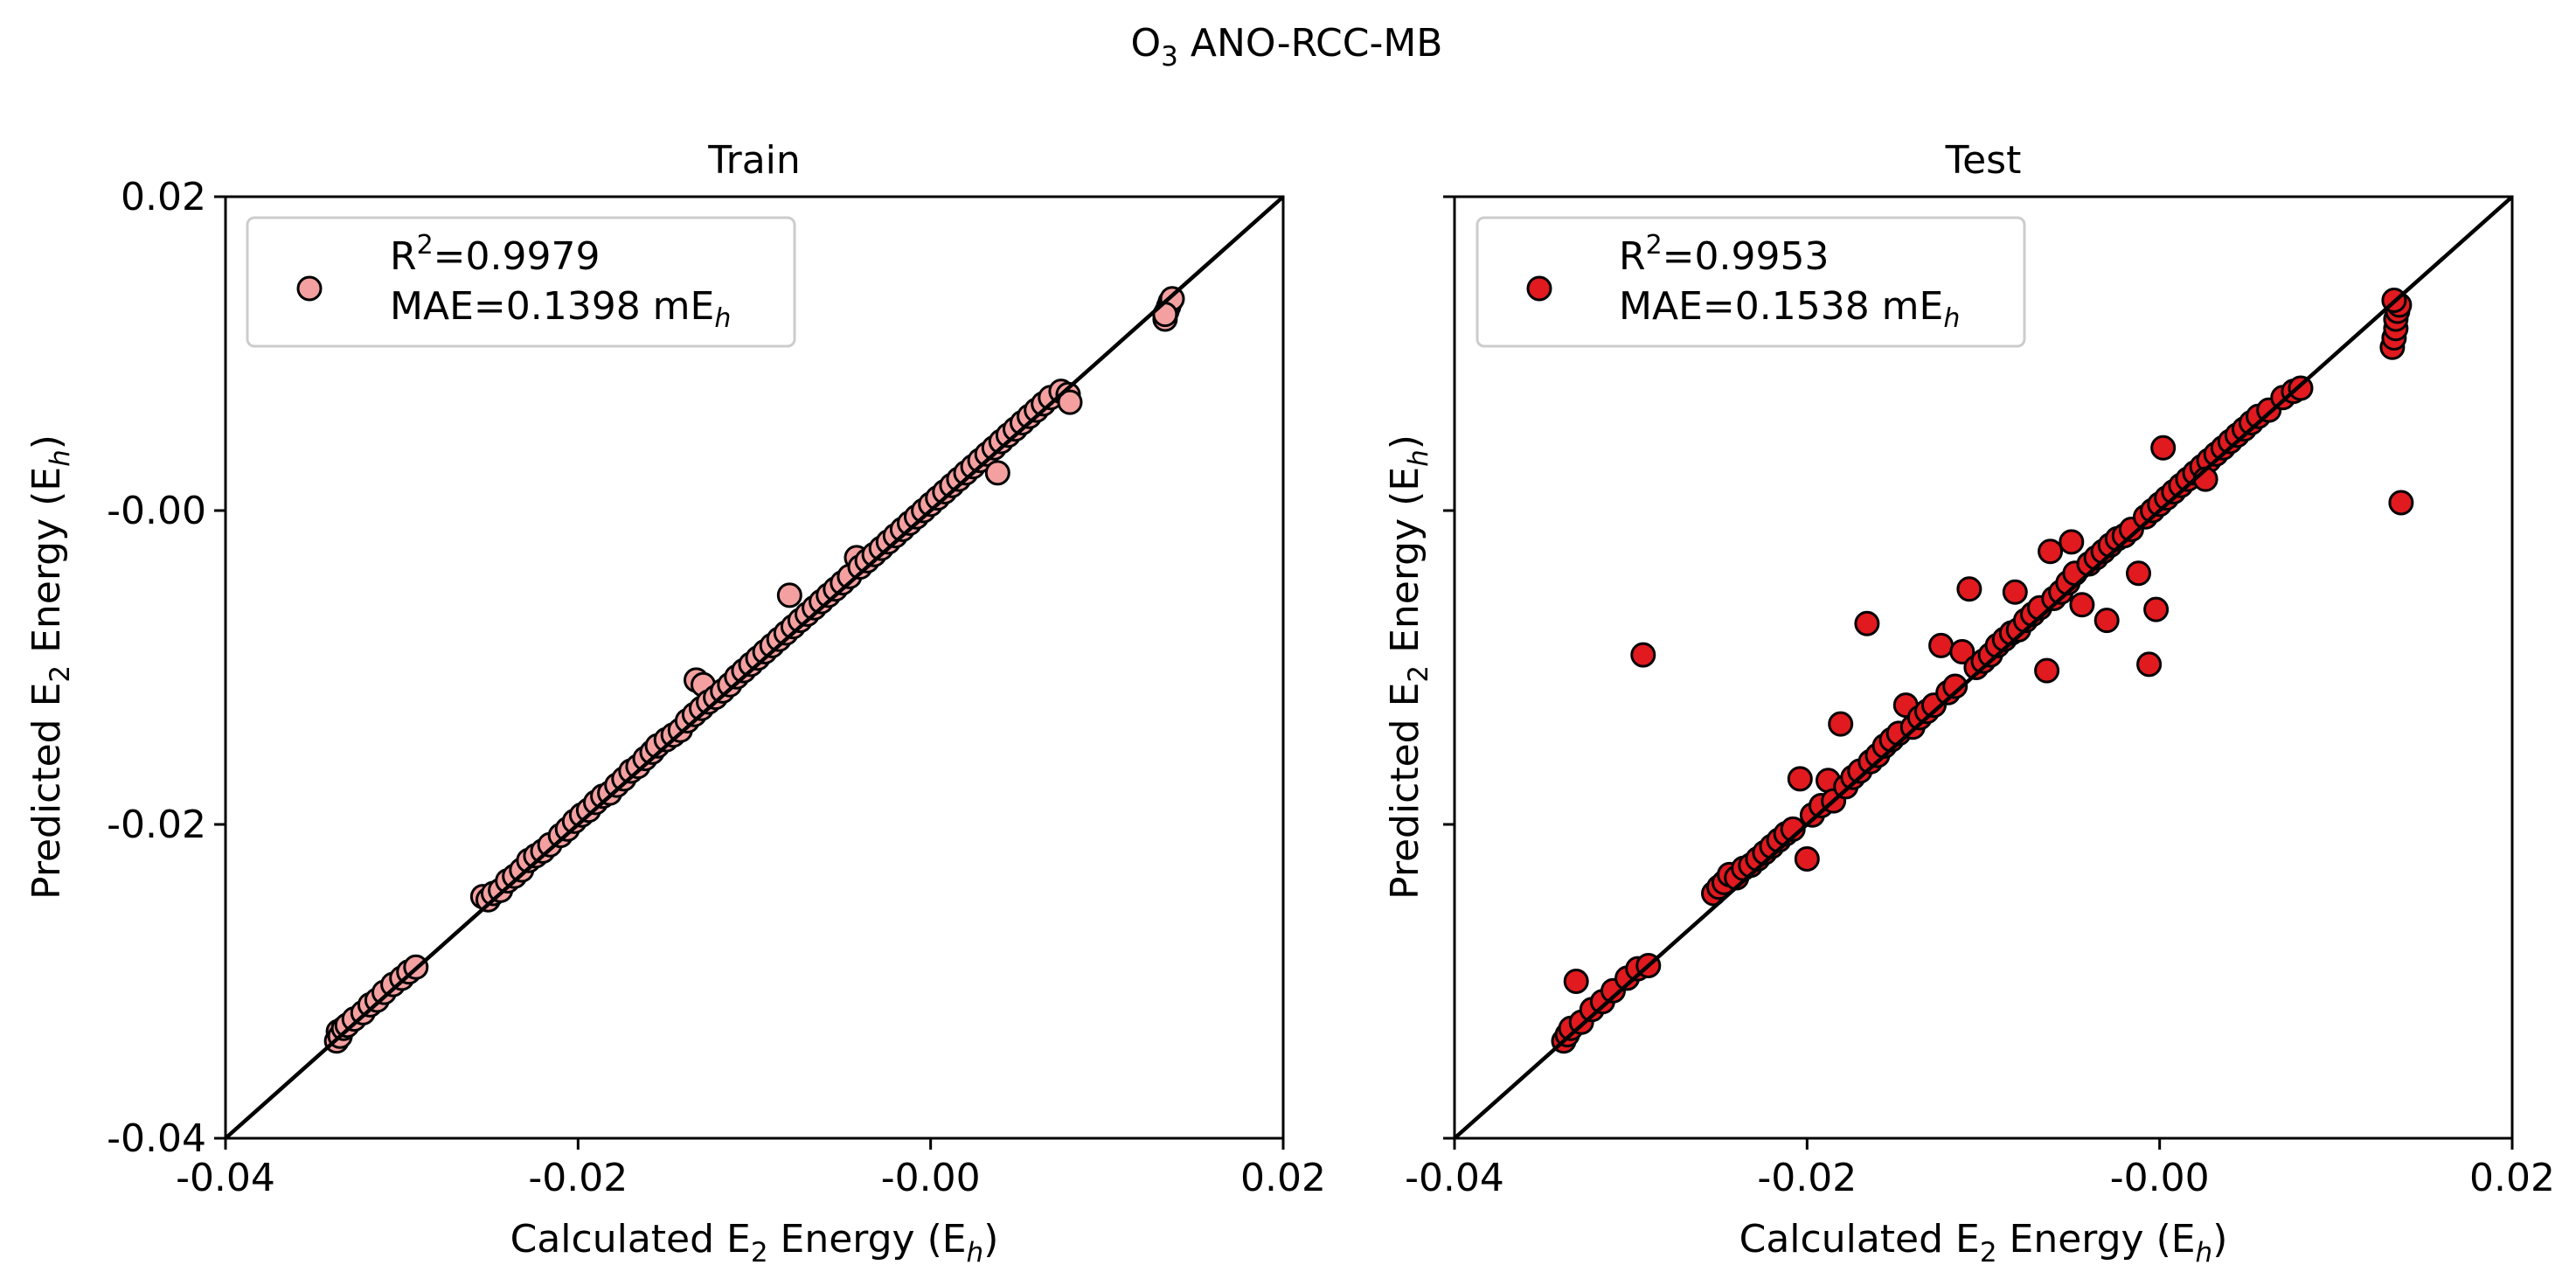 This screenshot has width=2576, height=1286. Describe the element at coordinates (157, 1138) in the screenshot. I see `train-y-tick-label: -0.04` at that location.